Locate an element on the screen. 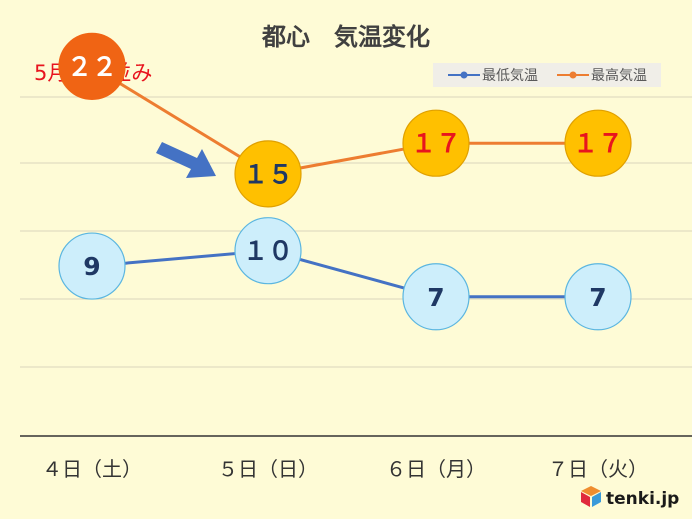 The width and height of the screenshot is (692, 519). data-point: ２２ is located at coordinates (92, 66).